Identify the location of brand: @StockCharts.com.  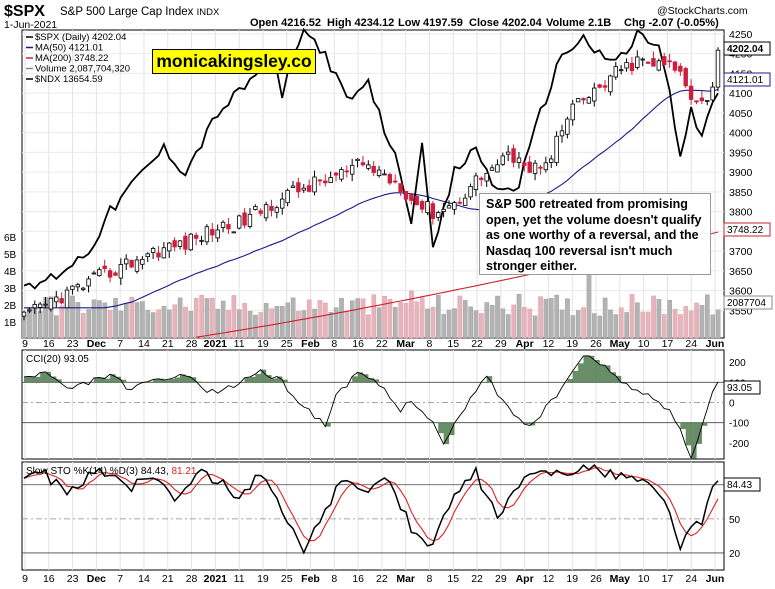
(702, 11).